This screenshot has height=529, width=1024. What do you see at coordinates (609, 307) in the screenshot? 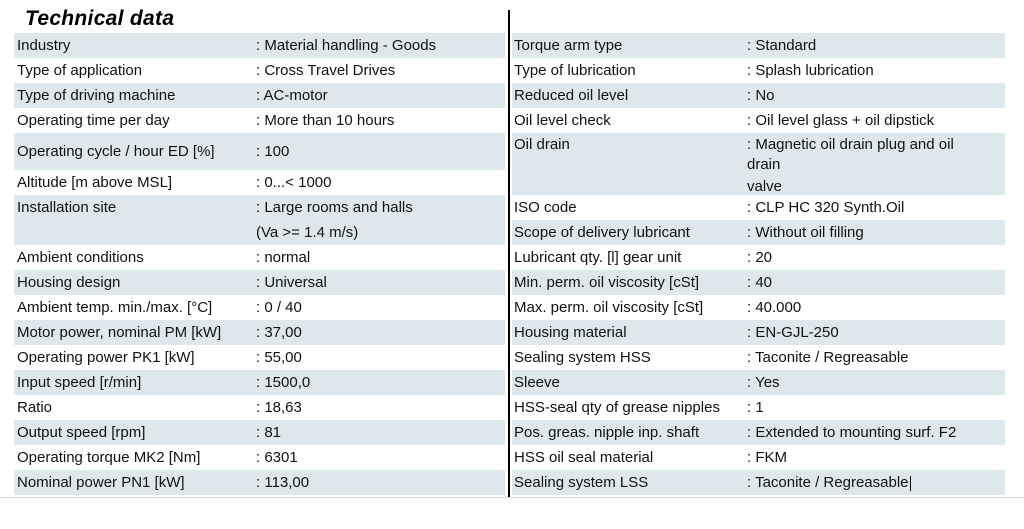
I see `row-label: Max. perm. oil viscosity [cSt]` at bounding box center [609, 307].